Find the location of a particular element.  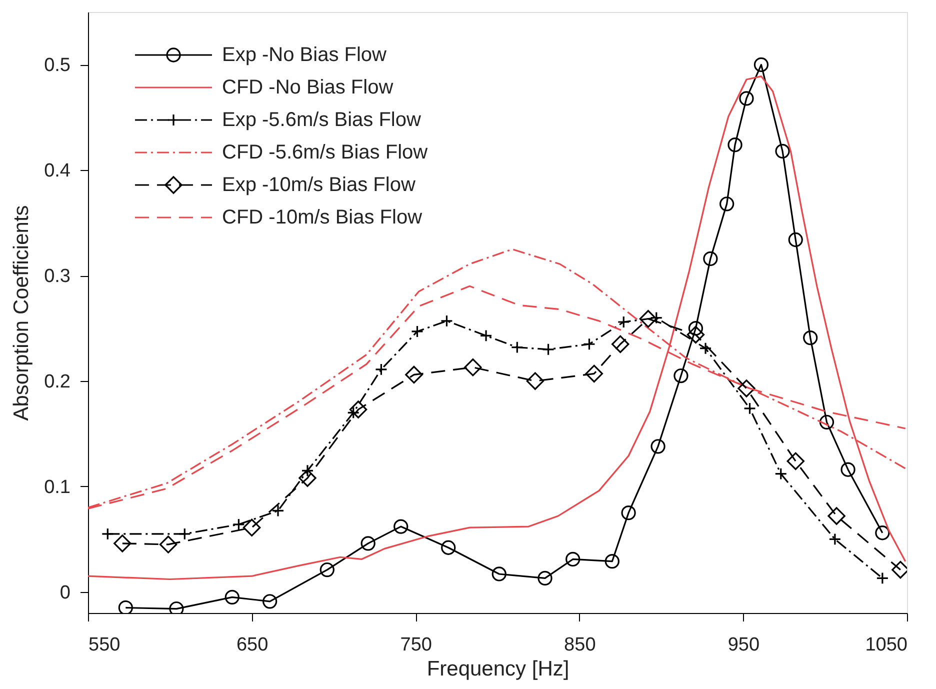

legend-label: CFD -5.6m/s Bias Flow is located at coordinates (325, 153).